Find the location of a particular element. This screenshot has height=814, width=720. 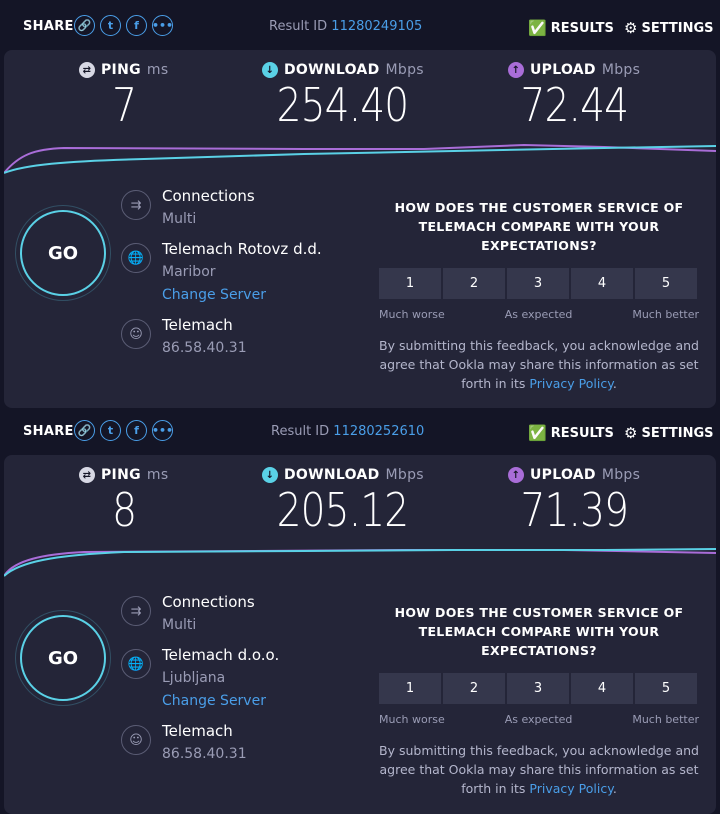

isp-name: Telemach is located at coordinates (197, 325).